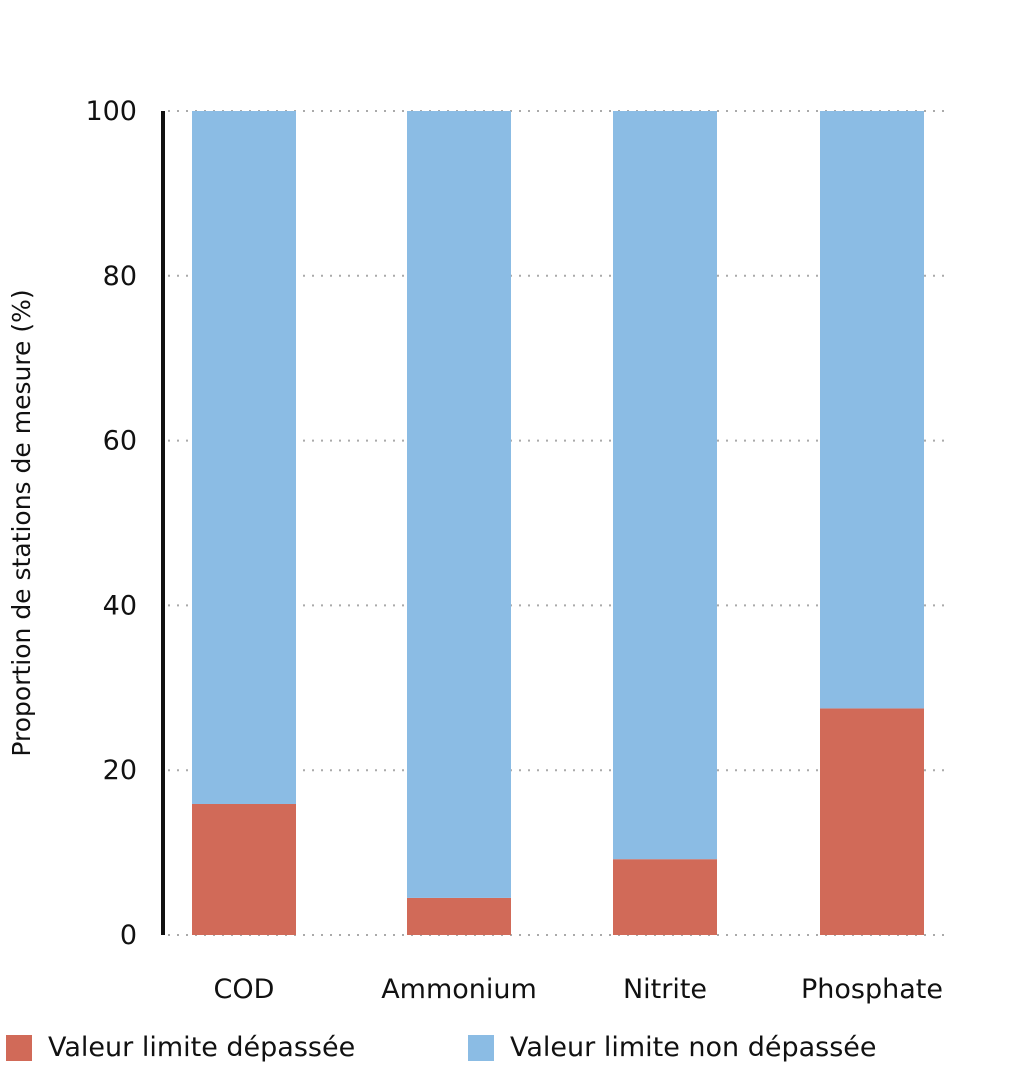 The height and width of the screenshot is (1079, 1024). I want to click on y-tick-label: 60, so click(120, 441).